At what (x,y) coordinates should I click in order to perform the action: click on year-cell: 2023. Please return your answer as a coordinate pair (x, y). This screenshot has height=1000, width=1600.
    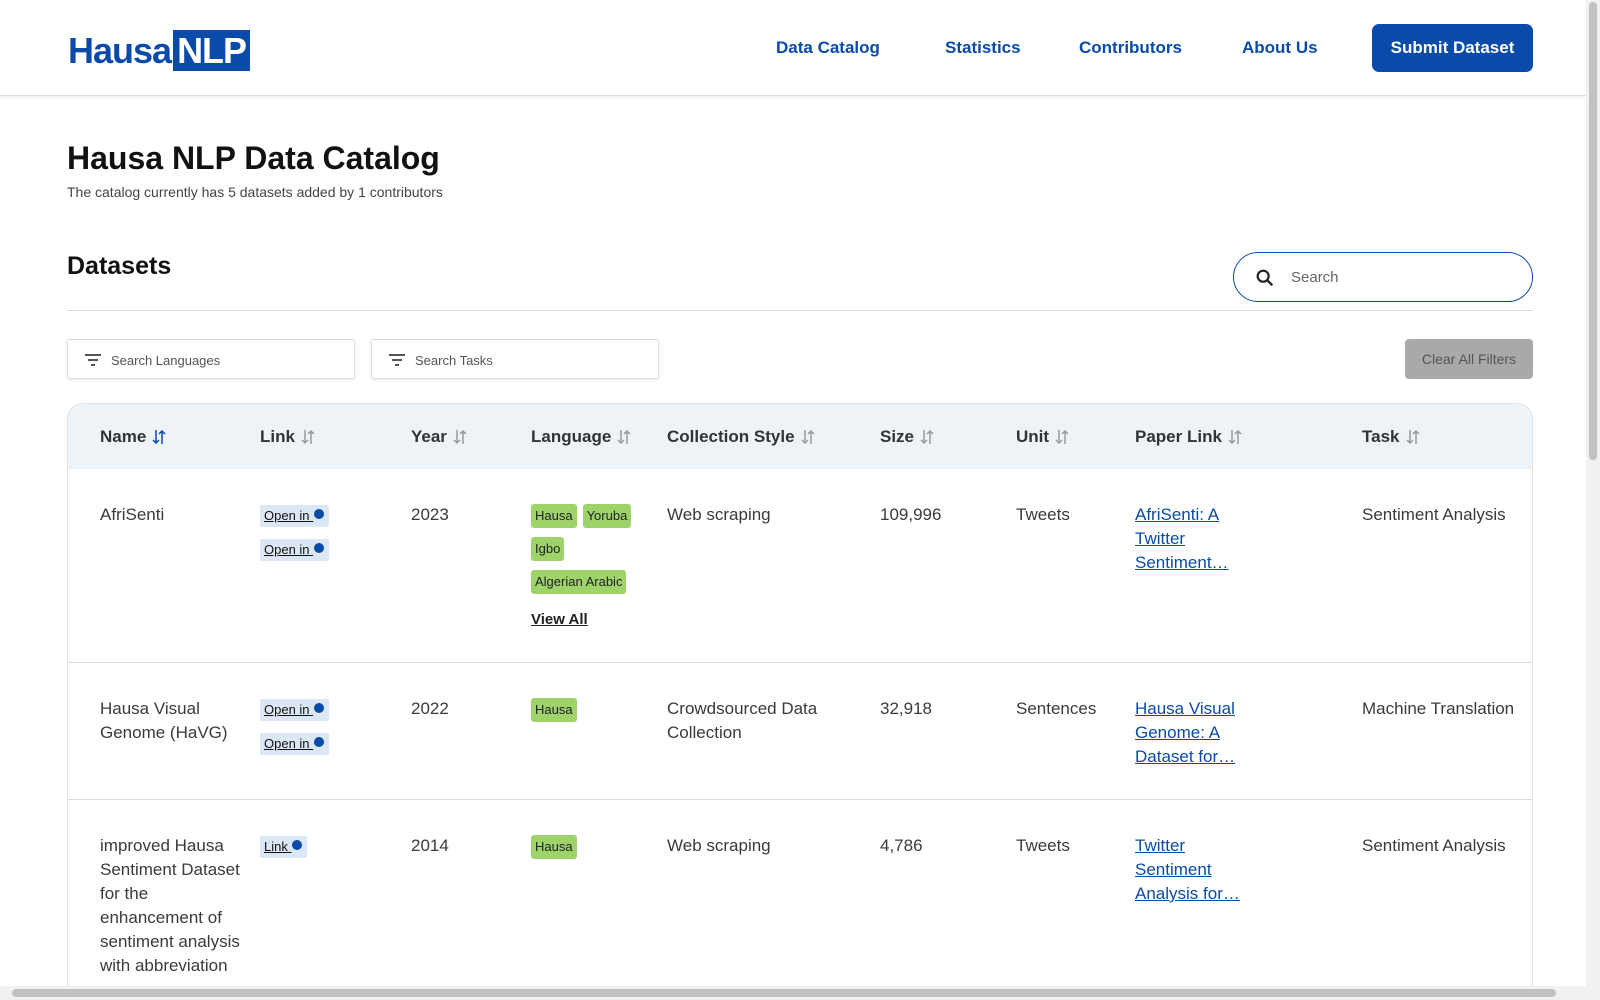
    Looking at the image, I should click on (471, 550).